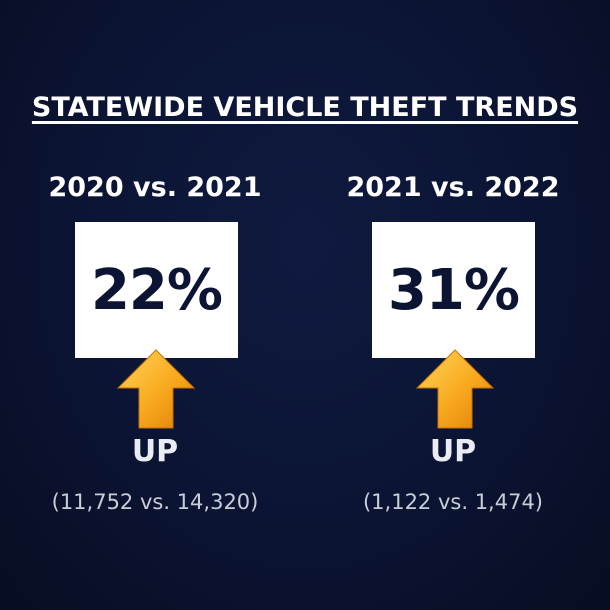 Image resolution: width=610 pixels, height=610 pixels. What do you see at coordinates (305, 107) in the screenshot?
I see `page-title: STATEWIDE VEHICLE THEFT TRENDS` at bounding box center [305, 107].